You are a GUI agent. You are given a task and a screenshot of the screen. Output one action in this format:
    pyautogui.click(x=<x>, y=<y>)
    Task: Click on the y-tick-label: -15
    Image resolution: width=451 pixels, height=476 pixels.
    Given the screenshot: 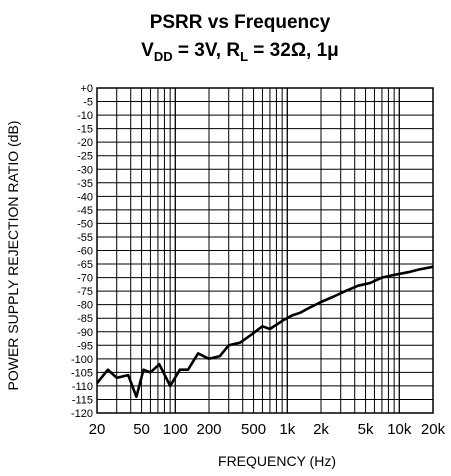 What is the action you would take?
    pyautogui.click(x=85, y=130)
    